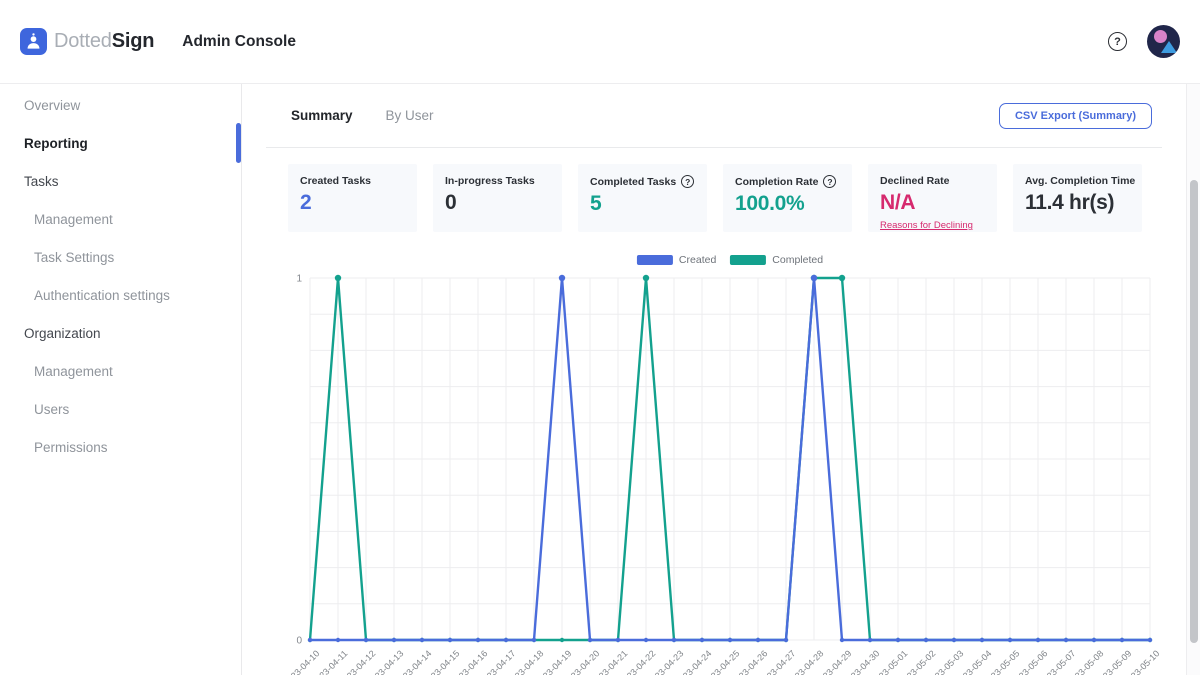 The width and height of the screenshot is (1200, 675). Describe the element at coordinates (305, 661) in the screenshot. I see `svg-text: 2023-04-10` at that location.